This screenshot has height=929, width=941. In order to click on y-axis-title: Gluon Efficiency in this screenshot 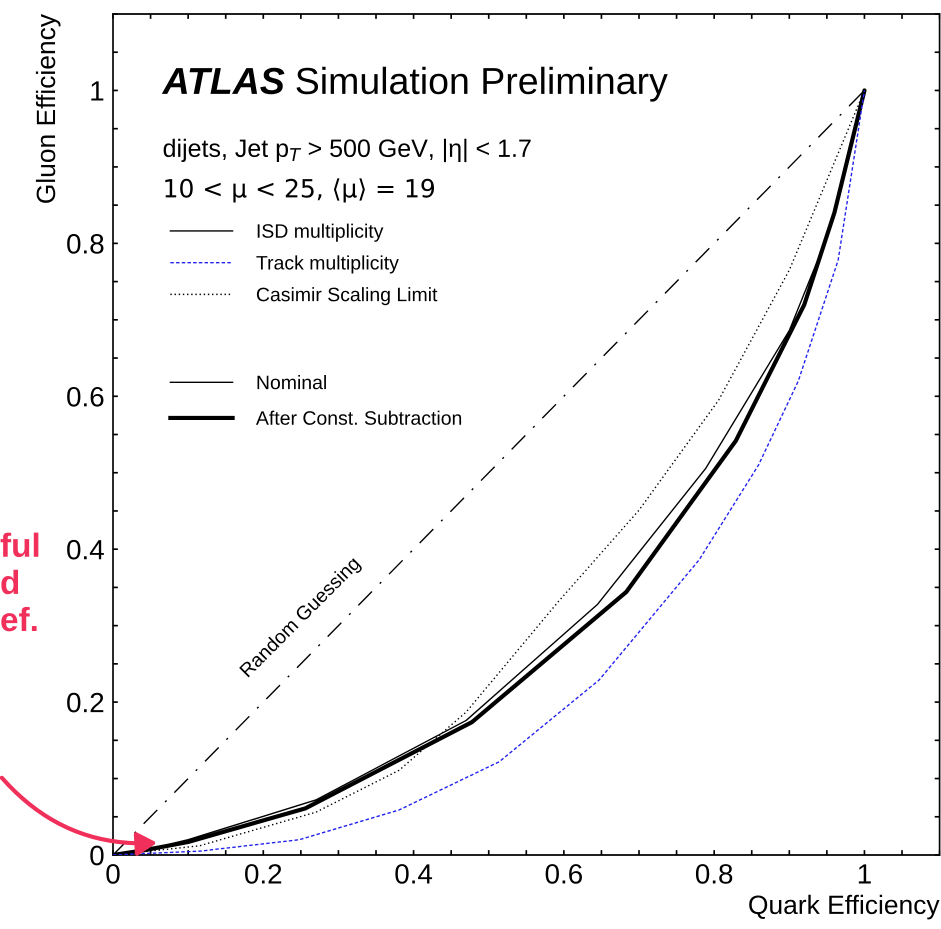, I will do `click(48, 108)`.